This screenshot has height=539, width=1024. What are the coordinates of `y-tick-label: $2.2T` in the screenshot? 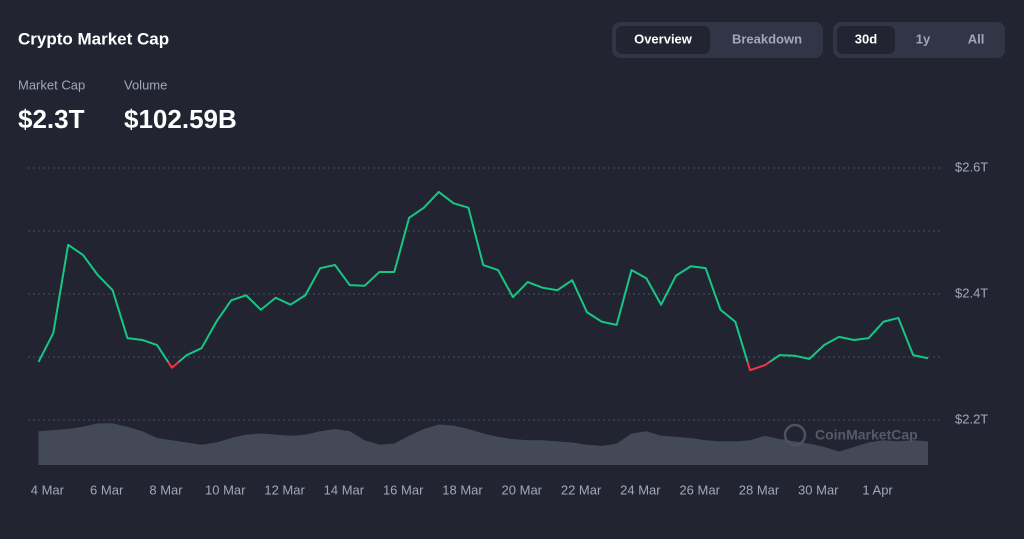 It's located at (971, 418).